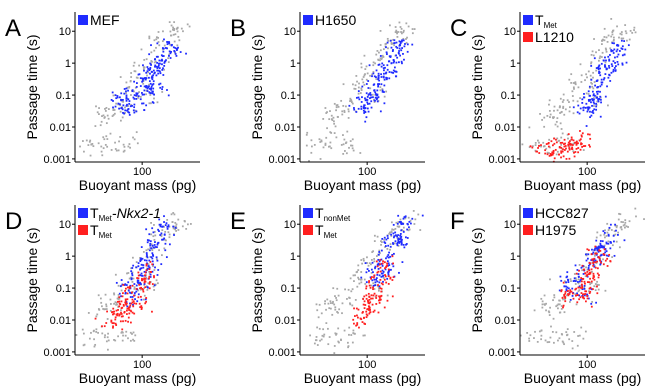 The width and height of the screenshot is (659, 389). I want to click on x-axis-label: Buoyant mass (pg), so click(363, 185).